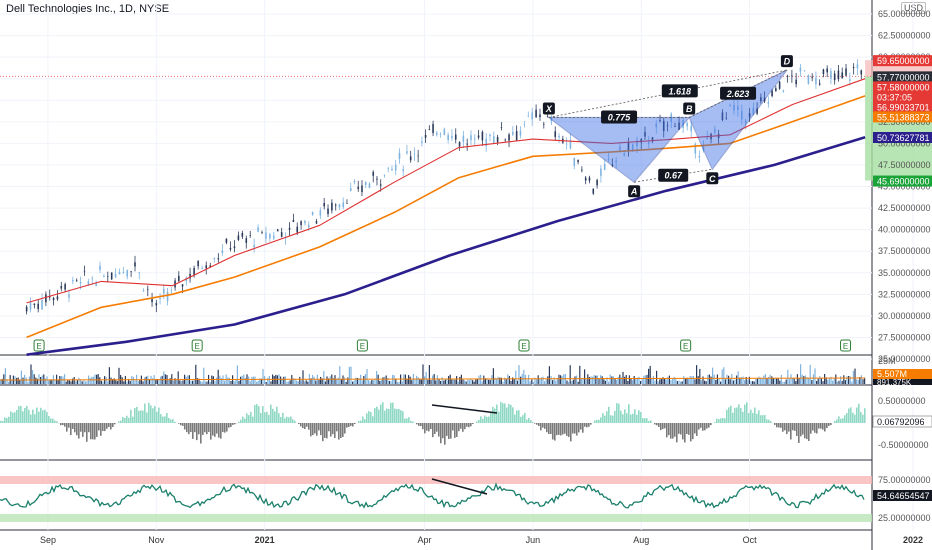 The height and width of the screenshot is (550, 932). I want to click on pattern-point-c: C, so click(712, 179).